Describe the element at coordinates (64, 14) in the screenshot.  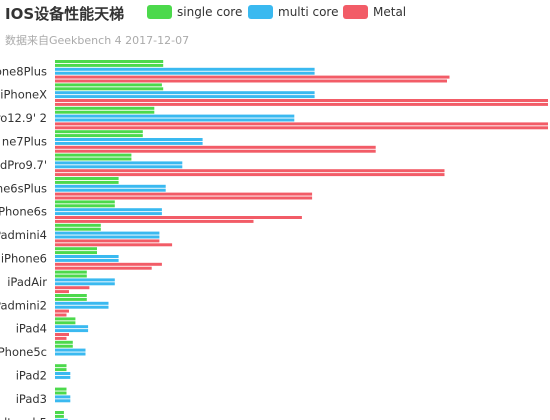
I see `chart-title: IOS设备性能天梯` at that location.